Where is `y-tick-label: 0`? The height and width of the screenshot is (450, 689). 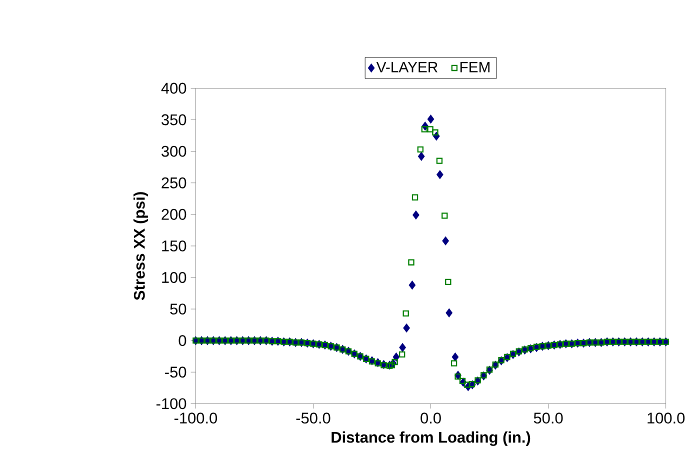
y-tick-label: 0 is located at coordinates (182, 340).